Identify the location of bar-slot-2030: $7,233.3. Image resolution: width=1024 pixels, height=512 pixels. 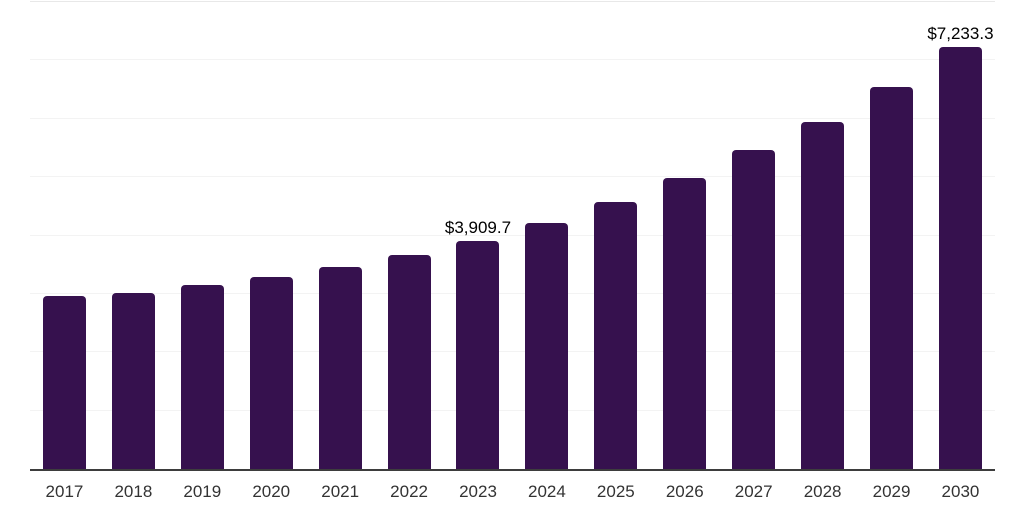
(960, 235).